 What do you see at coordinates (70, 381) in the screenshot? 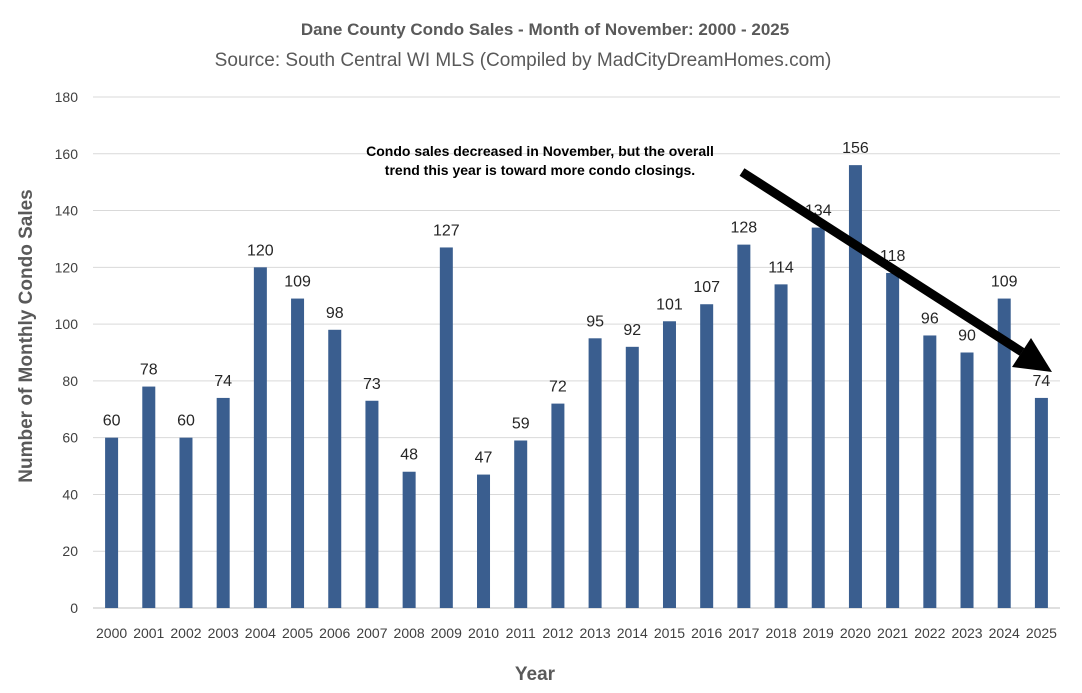
I see `y-tick-label: 80` at bounding box center [70, 381].